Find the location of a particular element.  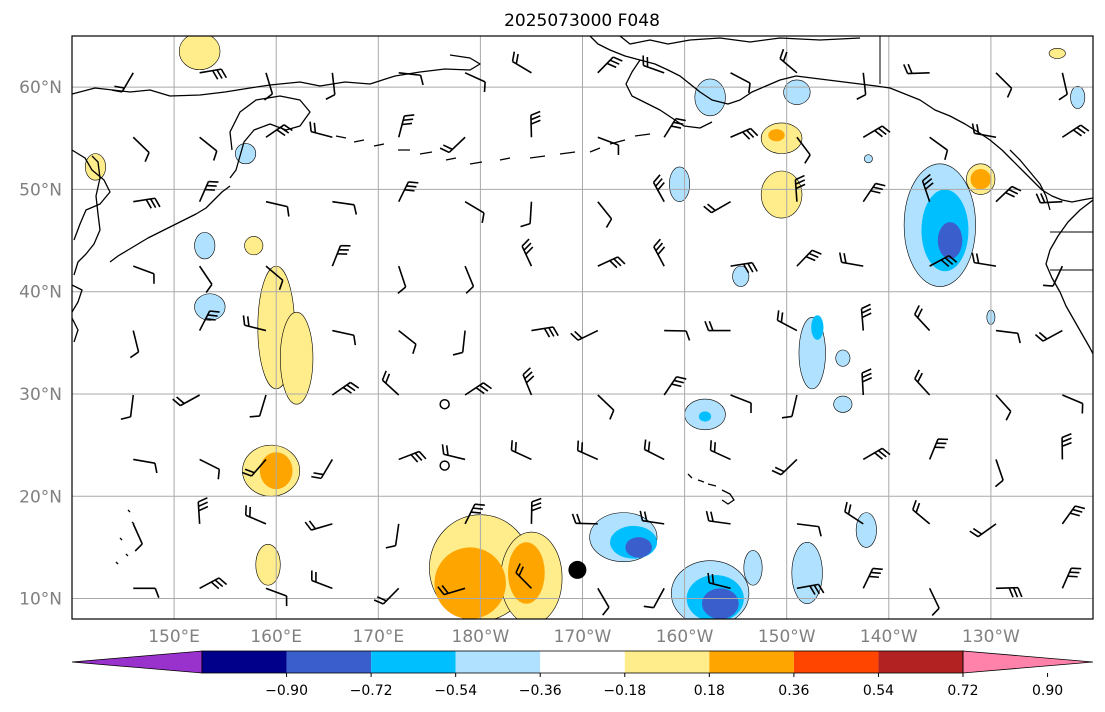

colorbar-extend-low is located at coordinates (137, 662).